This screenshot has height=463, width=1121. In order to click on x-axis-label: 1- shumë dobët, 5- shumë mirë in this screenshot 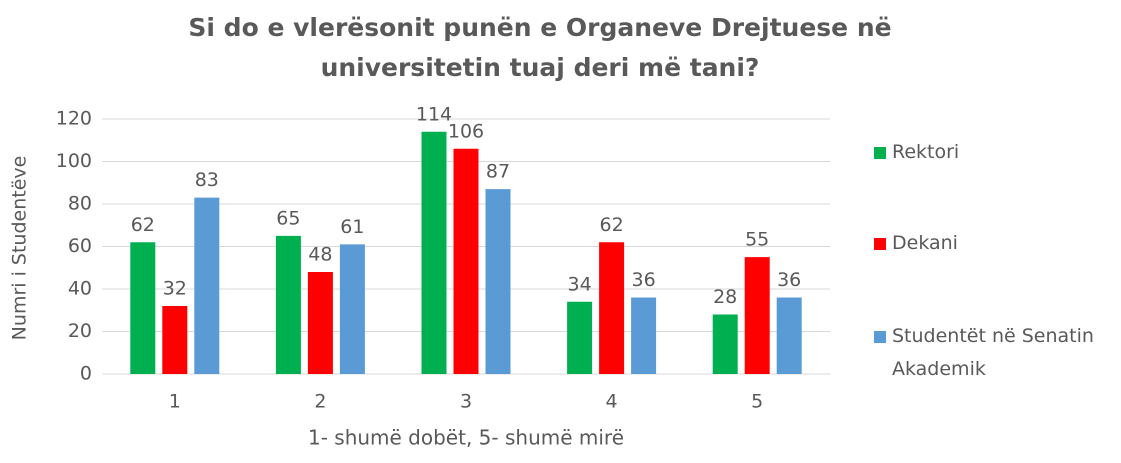, I will do `click(466, 438)`.